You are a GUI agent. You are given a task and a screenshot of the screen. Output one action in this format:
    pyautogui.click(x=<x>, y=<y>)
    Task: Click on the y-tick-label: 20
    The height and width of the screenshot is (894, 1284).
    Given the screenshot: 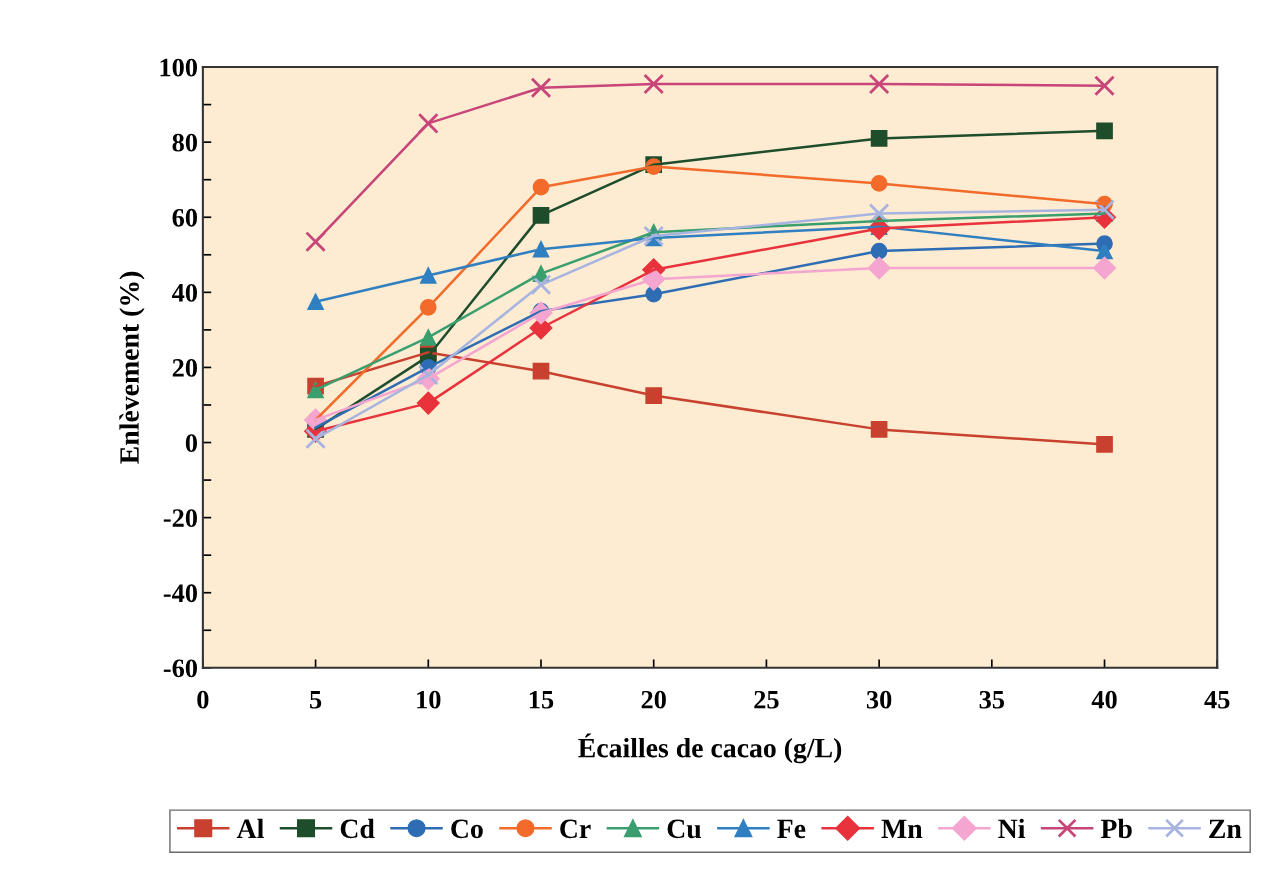 What is the action you would take?
    pyautogui.click(x=184, y=368)
    